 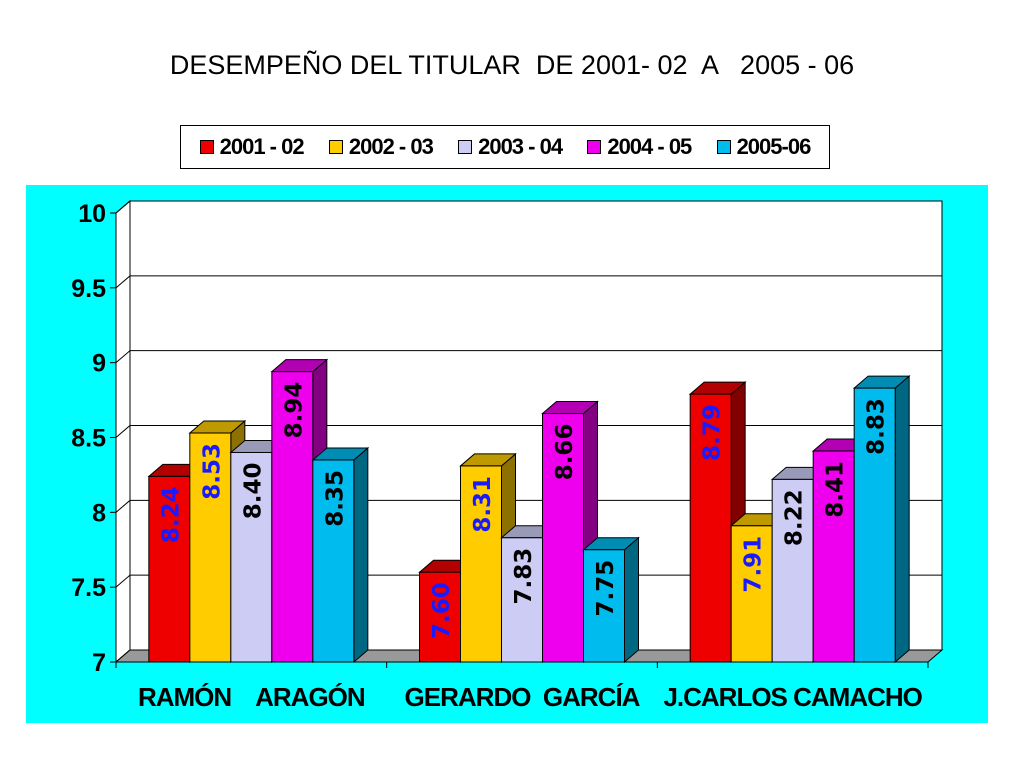 I want to click on data-label: 8.41, so click(x=836, y=489).